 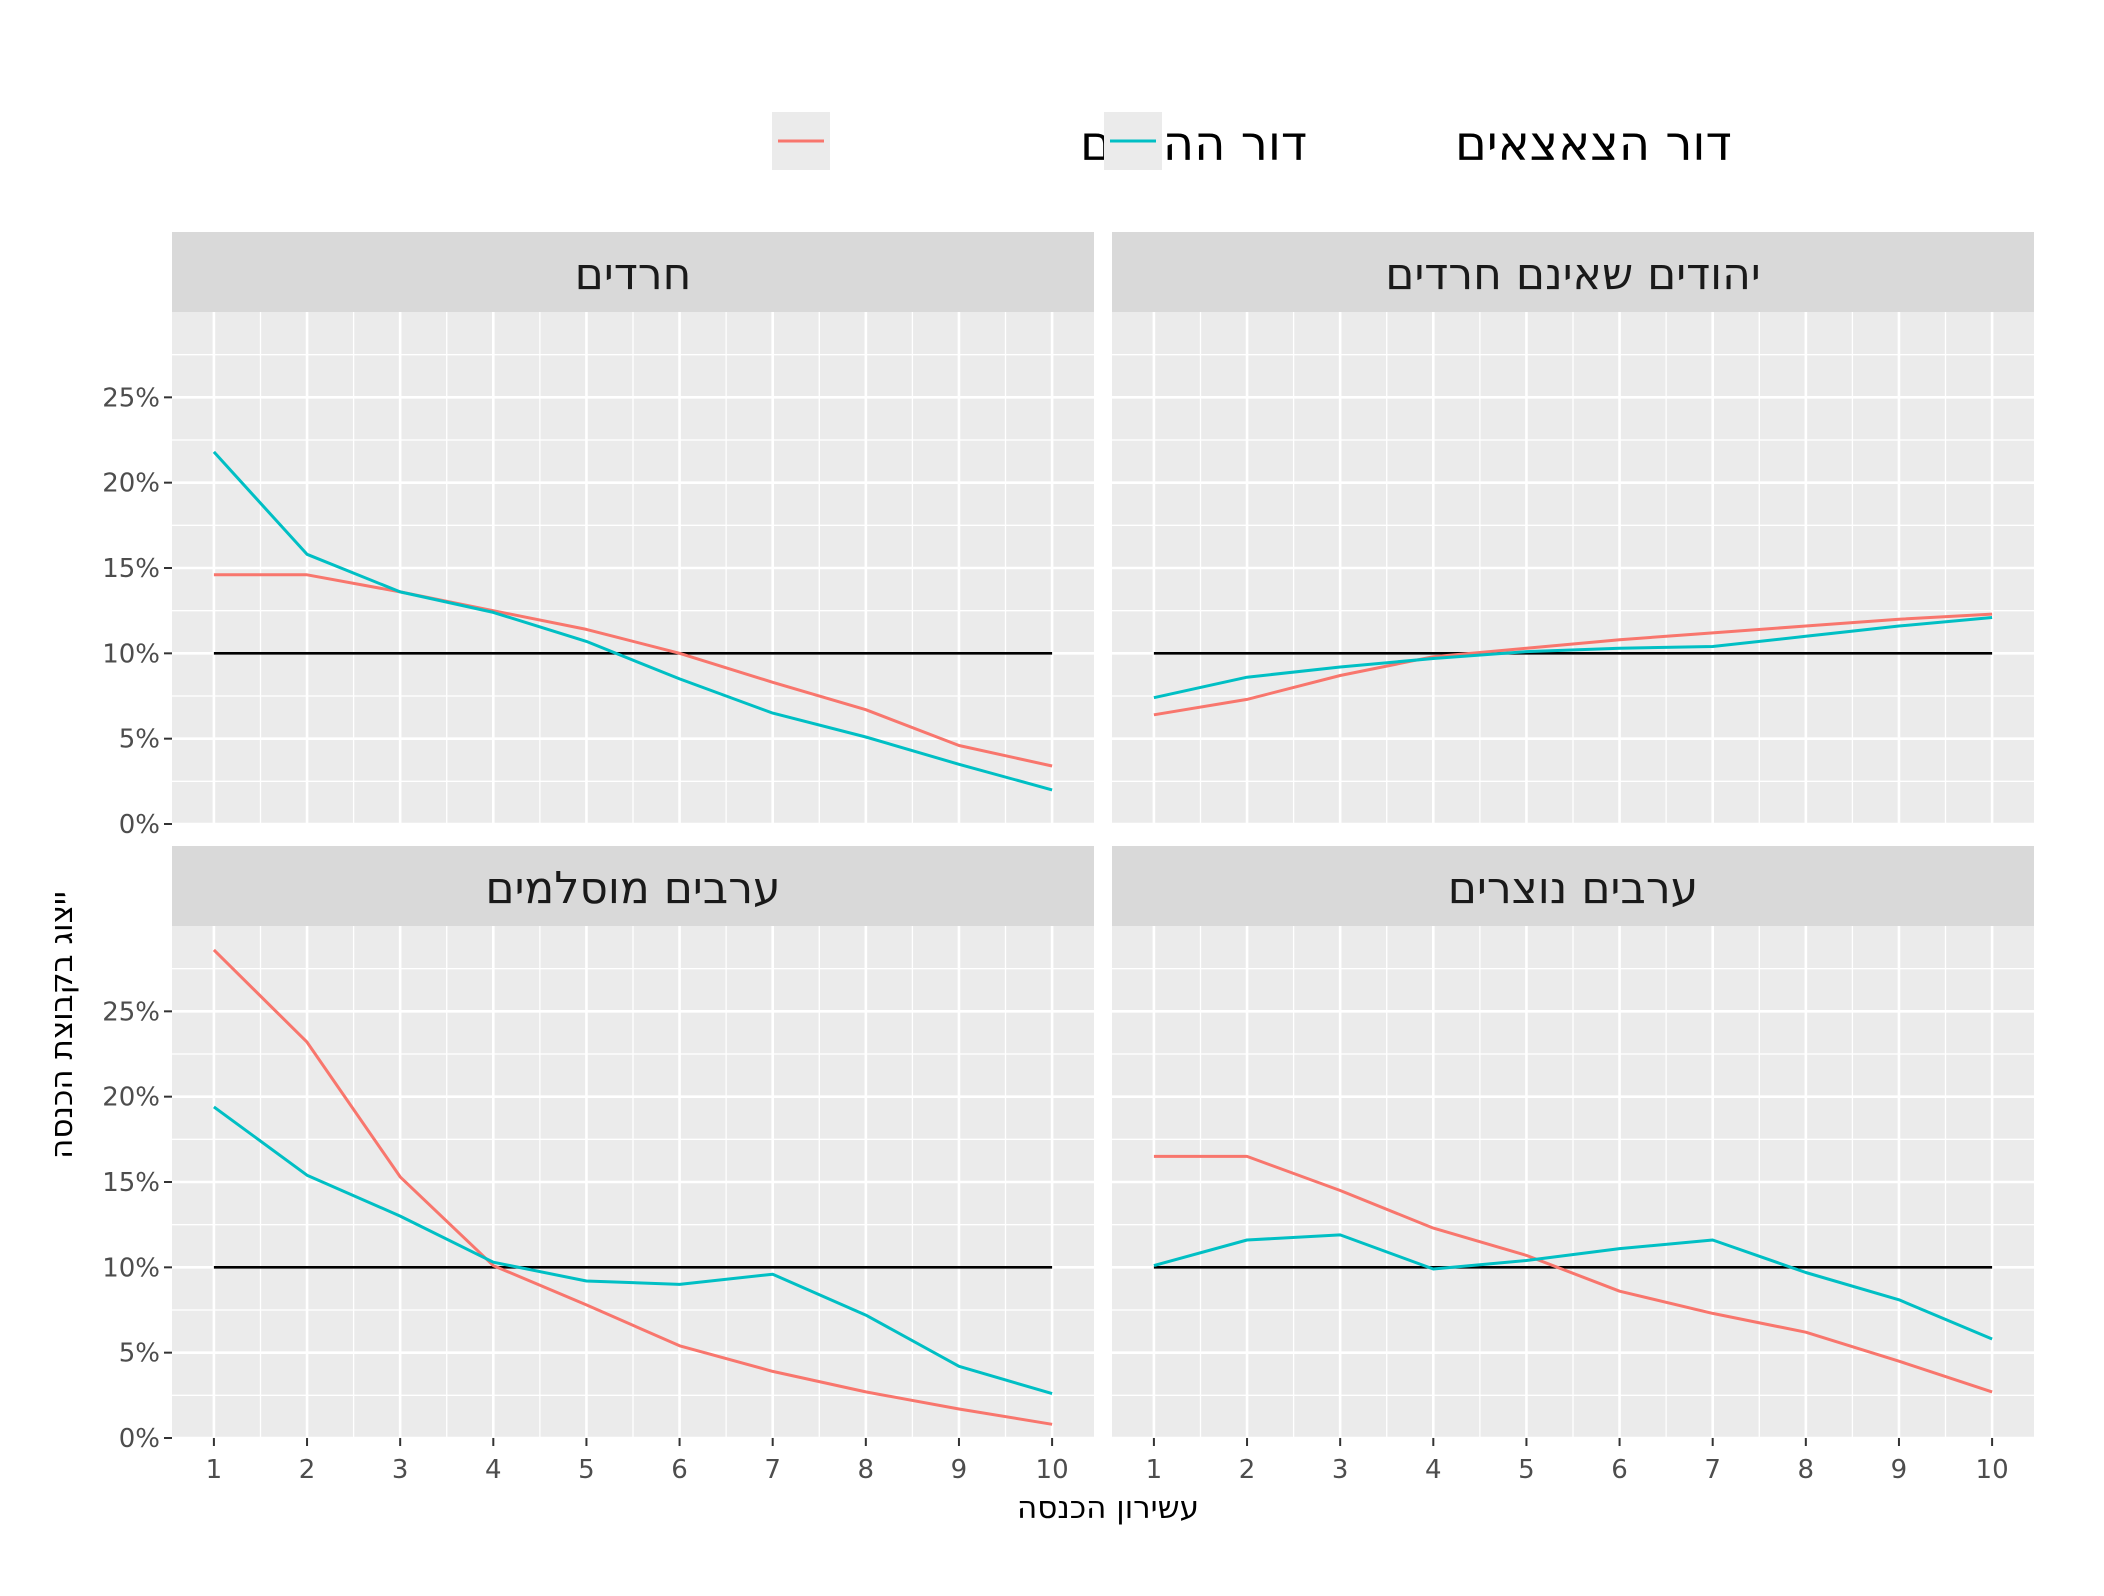 I want to click on legend-entry-offspring: דור הצאצאים, so click(x=1418, y=142).